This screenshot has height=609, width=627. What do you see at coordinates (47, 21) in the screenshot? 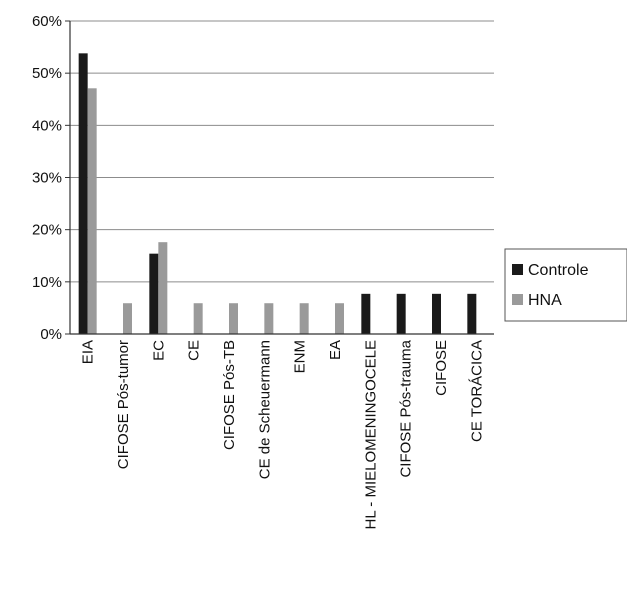
I see `y-tick-label: 60%` at bounding box center [47, 21].